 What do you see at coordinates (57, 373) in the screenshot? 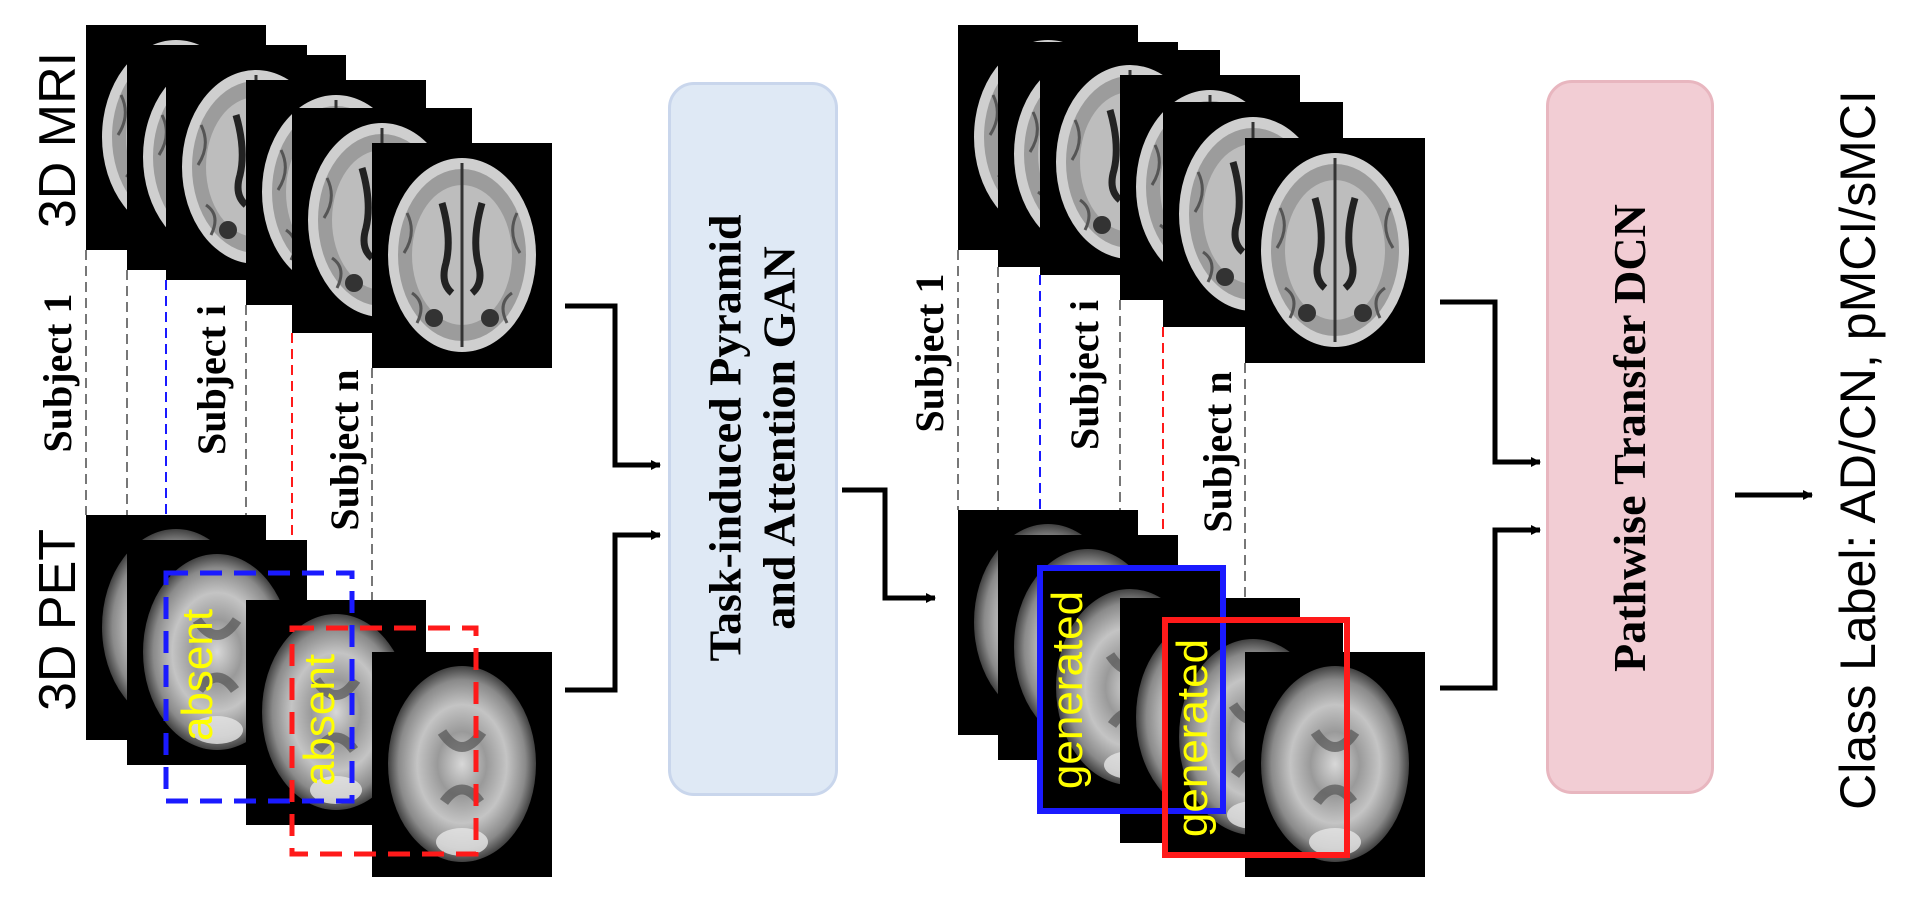
I see `subject-1-label: Subject 1` at bounding box center [57, 373].